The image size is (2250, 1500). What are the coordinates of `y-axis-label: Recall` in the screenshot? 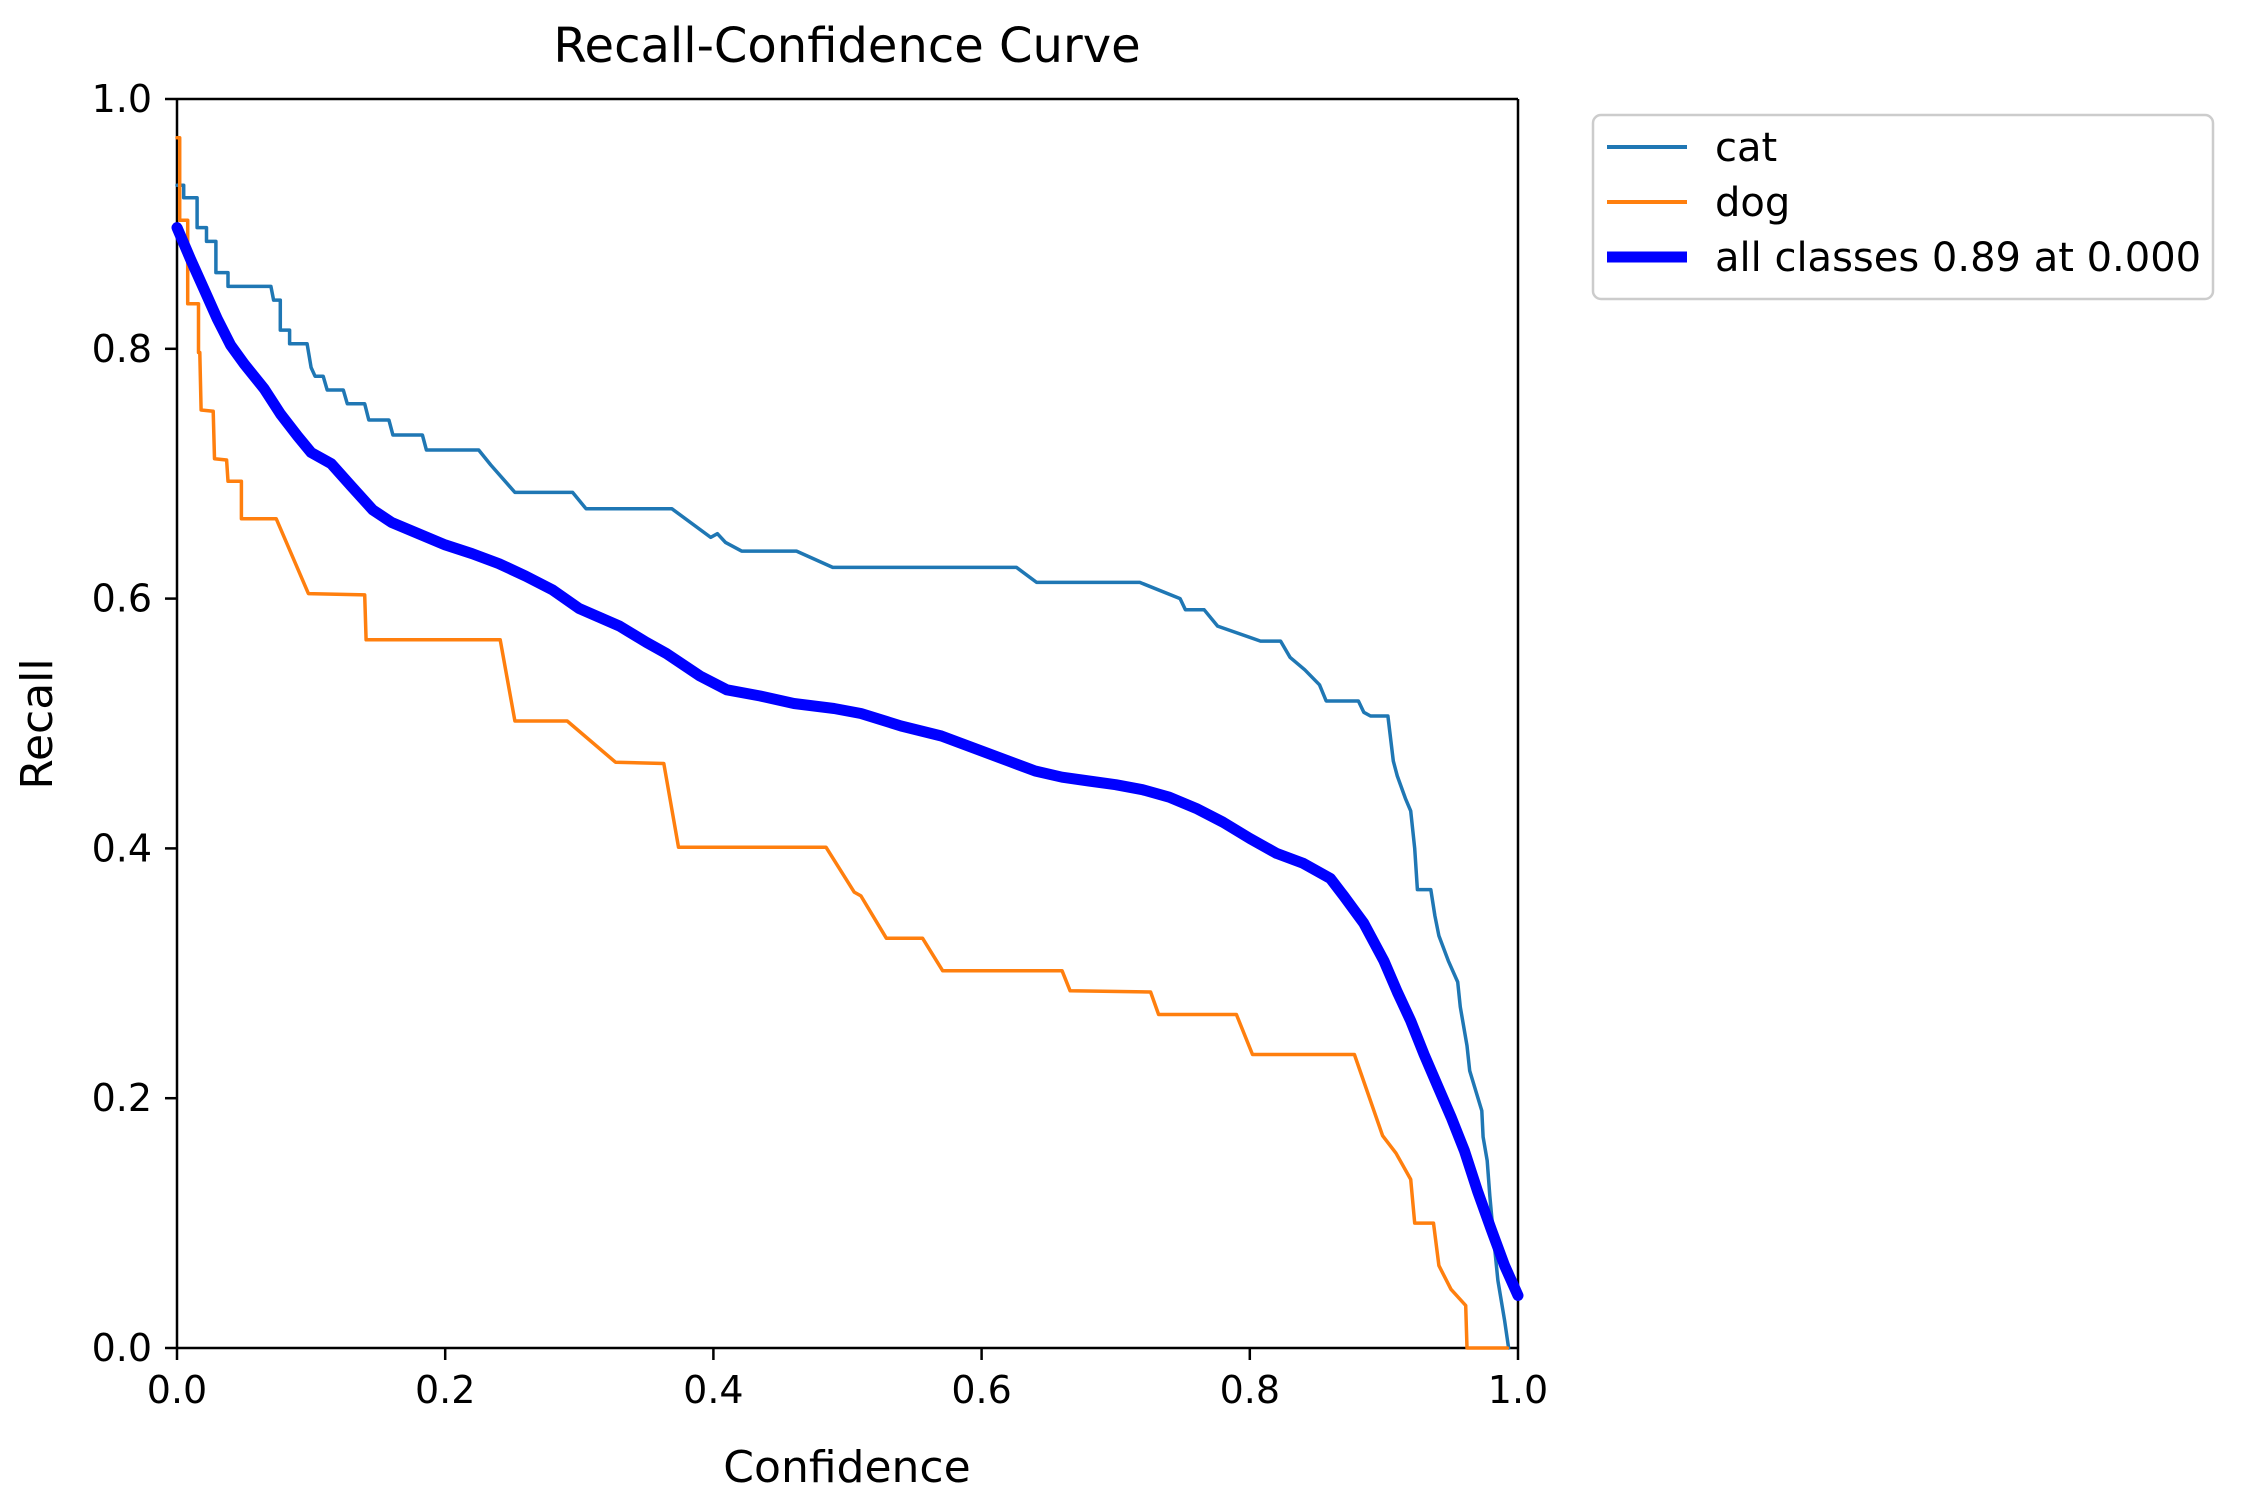 It's located at (37, 723).